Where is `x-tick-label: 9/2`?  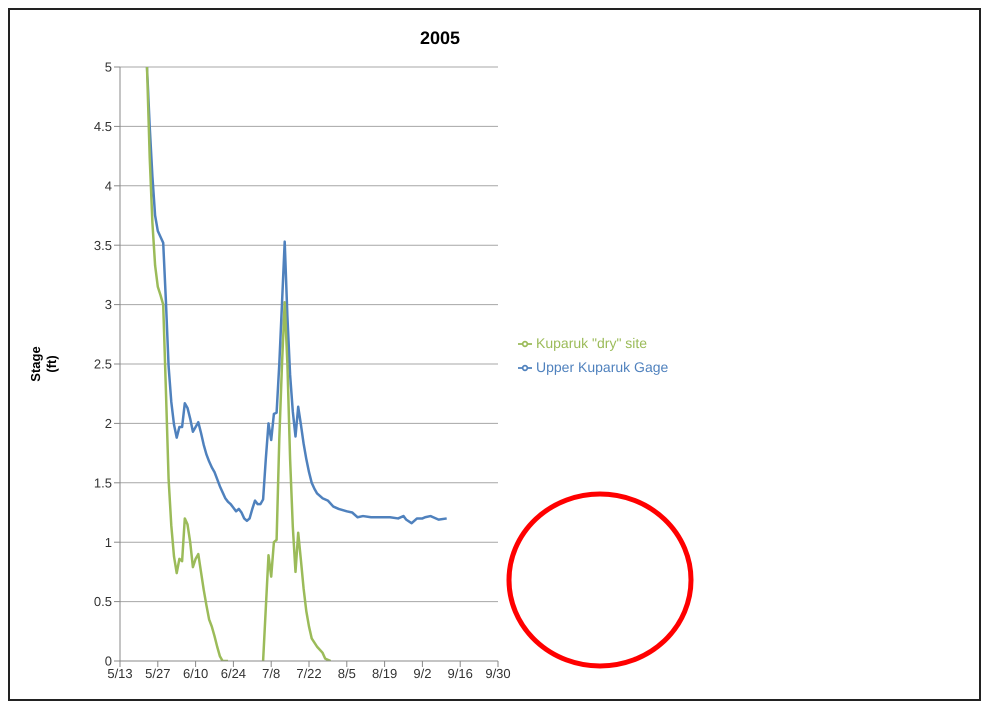 x-tick-label: 9/2 is located at coordinates (422, 674).